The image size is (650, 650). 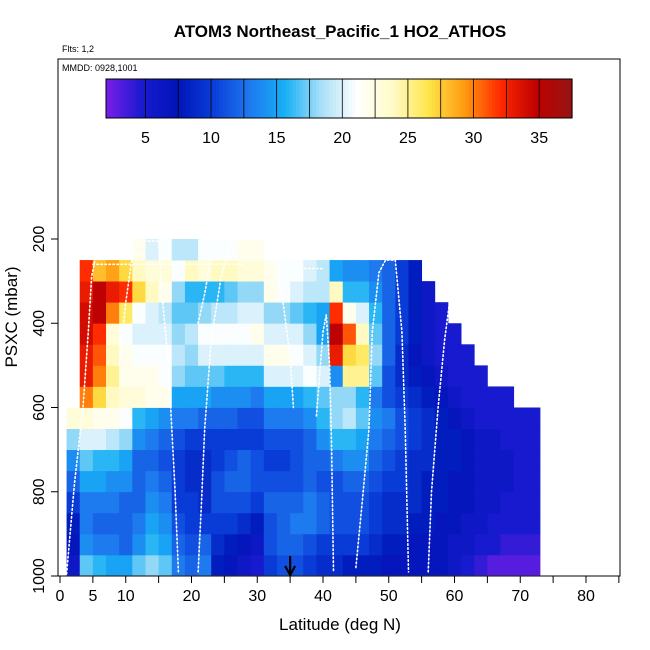 What do you see at coordinates (539, 138) in the screenshot?
I see `colorbar-tick-label: 35` at bounding box center [539, 138].